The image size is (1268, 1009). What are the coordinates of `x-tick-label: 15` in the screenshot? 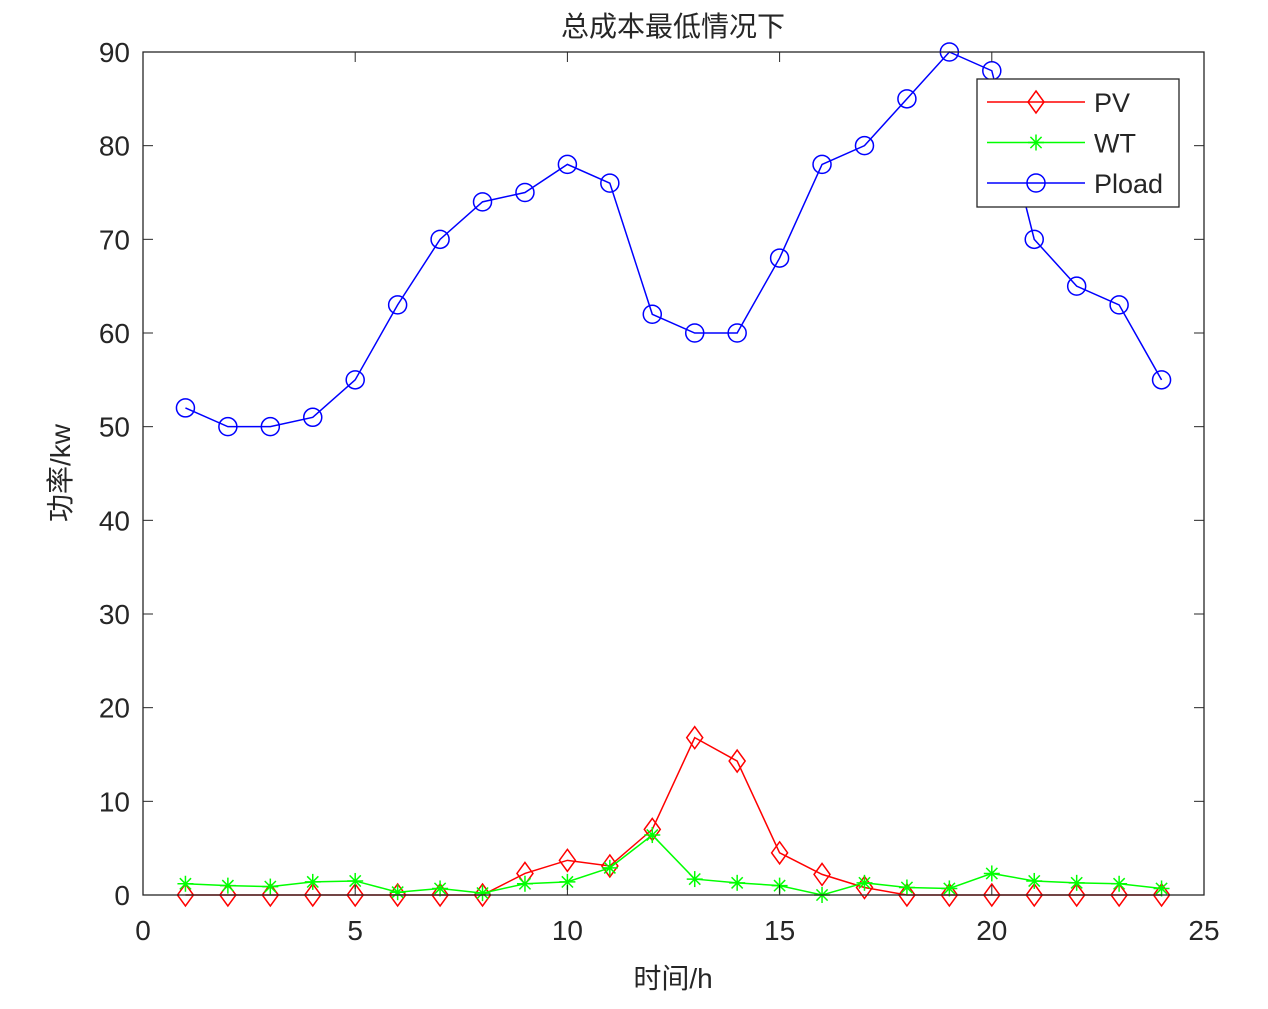 It's located at (779, 930).